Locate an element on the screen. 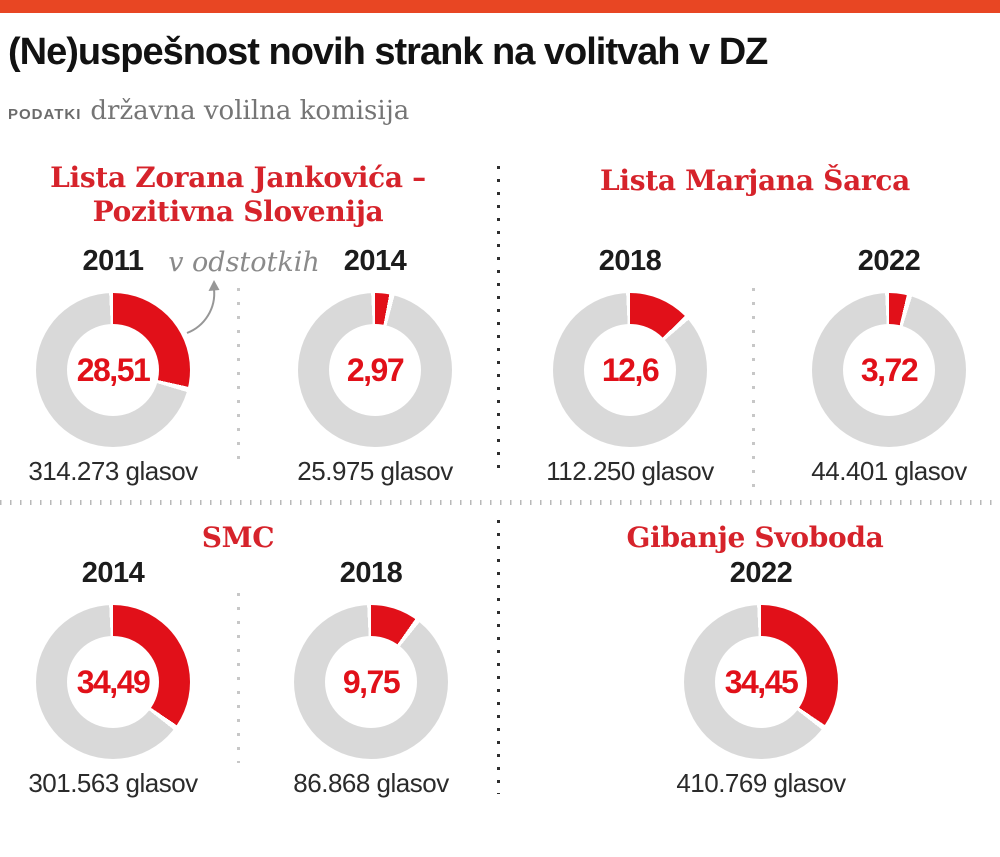  donut-group-lms-2018: 2018 12,6 112.250 glasov is located at coordinates (630, 366).